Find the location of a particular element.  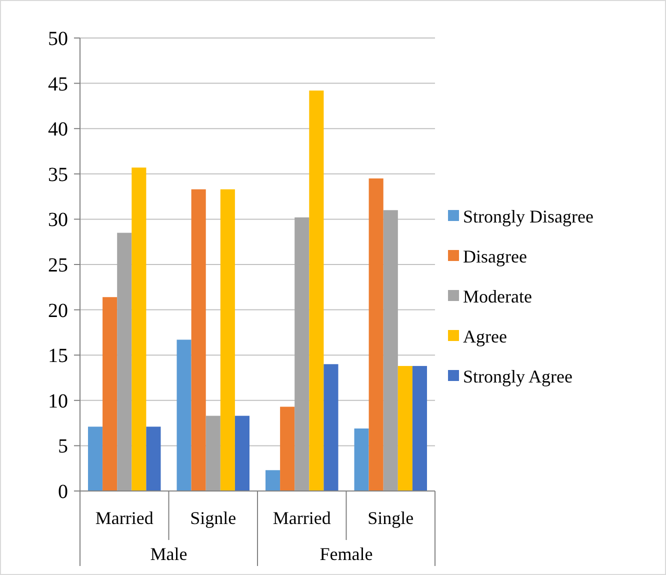

y-tick-label: 50 is located at coordinates (58, 39).